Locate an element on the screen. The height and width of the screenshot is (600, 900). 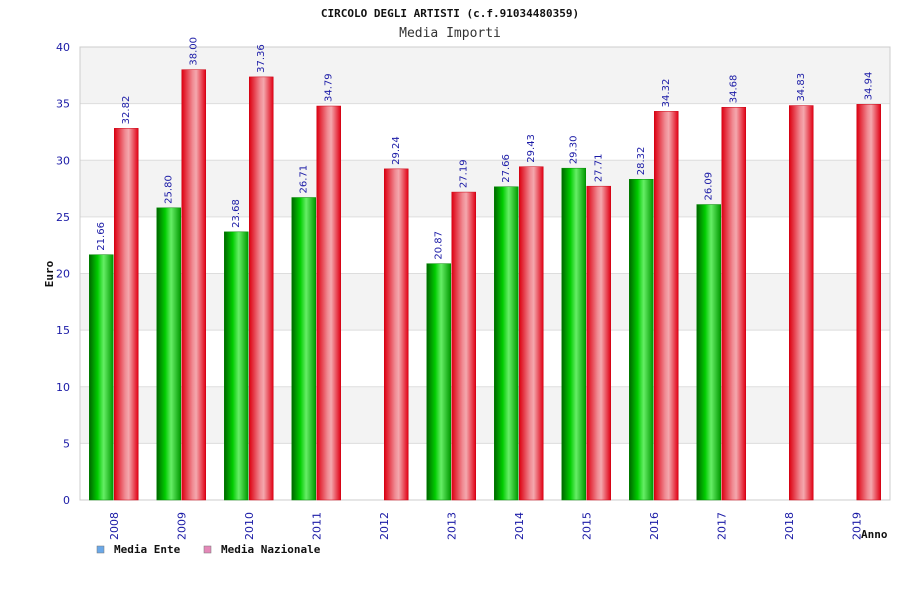
x-tick-label: 2013 is located at coordinates (451, 526).